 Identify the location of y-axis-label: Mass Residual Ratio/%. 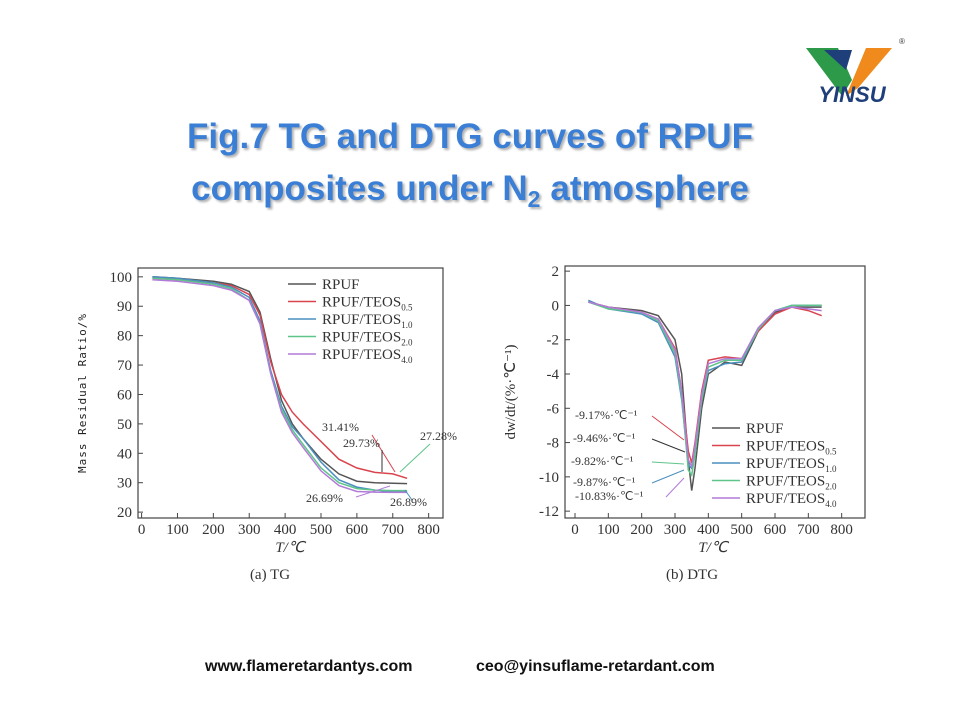
(82, 393).